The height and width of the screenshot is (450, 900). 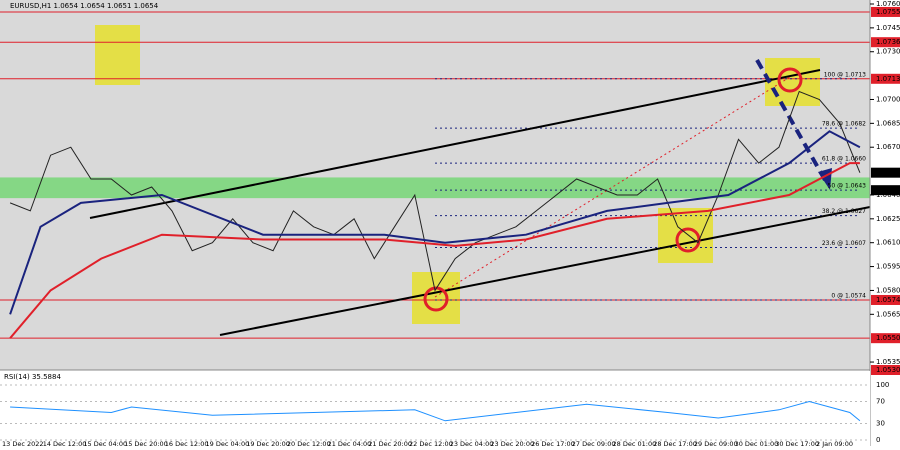 I want to click on x-tick-label: 30 Dec 01:00, so click(x=757, y=444).